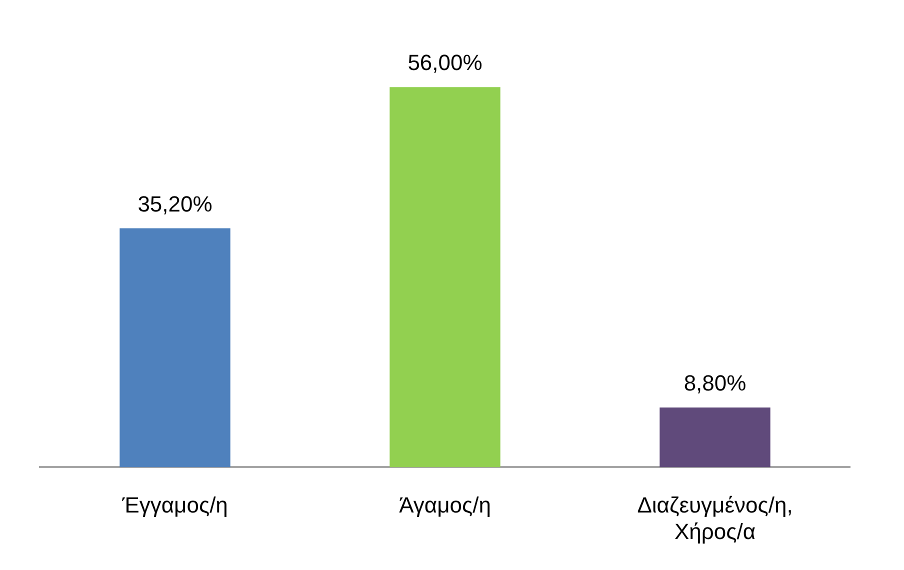  What do you see at coordinates (174, 505) in the screenshot?
I see `x-tick-label: Έγγαμος/η` at bounding box center [174, 505].